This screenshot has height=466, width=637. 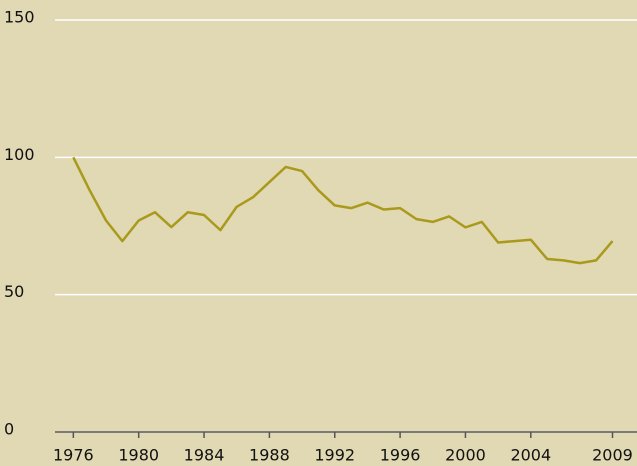 I want to click on x-tick-label: 1992, so click(x=334, y=455).